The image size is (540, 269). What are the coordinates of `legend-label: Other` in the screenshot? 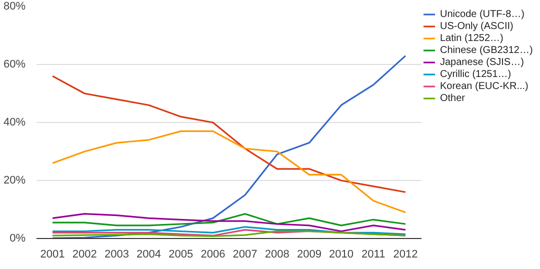 It's located at (453, 98).